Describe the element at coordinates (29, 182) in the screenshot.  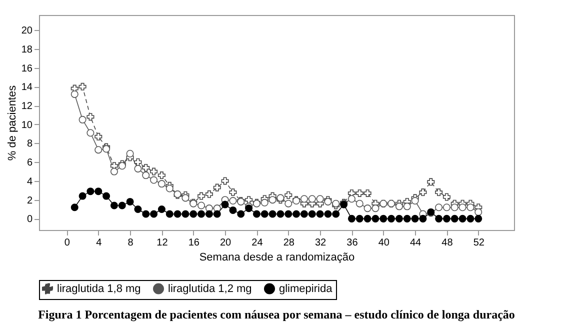
I see `y-tick-label: 4` at that location.